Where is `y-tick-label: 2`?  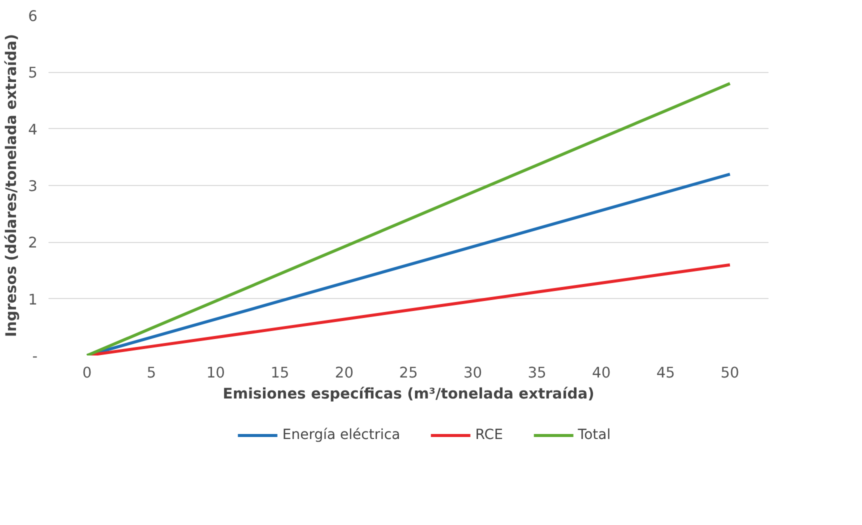
y-tick-label: 2 is located at coordinates (33, 243).